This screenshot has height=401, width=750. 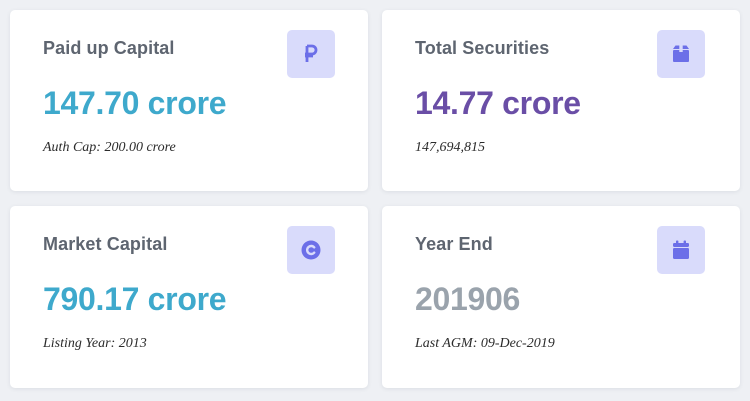 I want to click on copyright-icon, so click(x=311, y=250).